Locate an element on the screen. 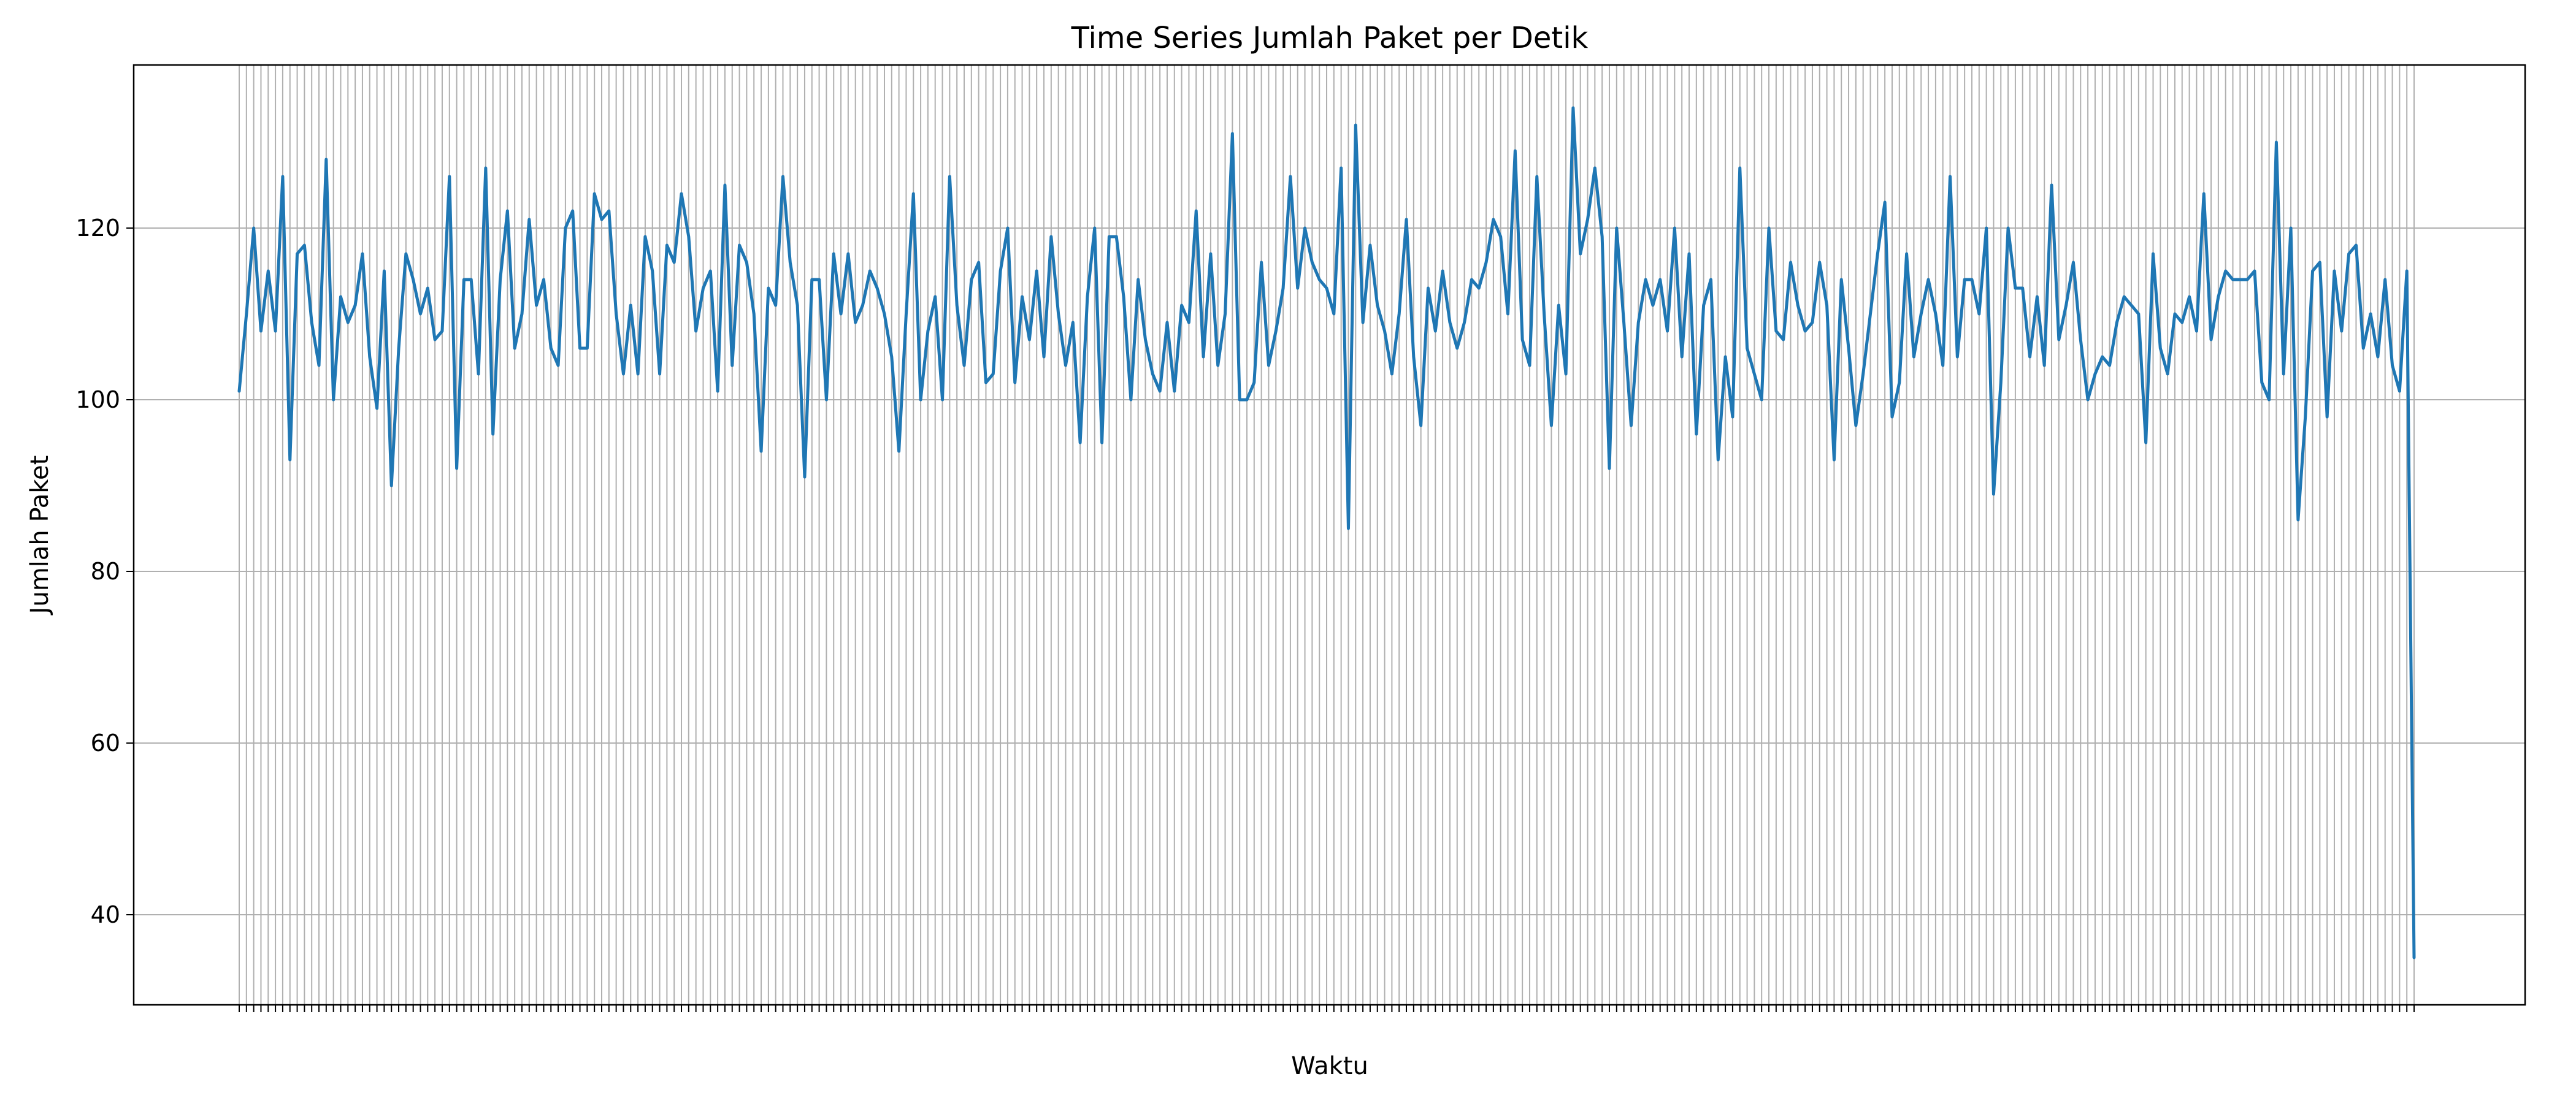 The image size is (2576, 1106). y-tick-label: 80 is located at coordinates (105, 571).